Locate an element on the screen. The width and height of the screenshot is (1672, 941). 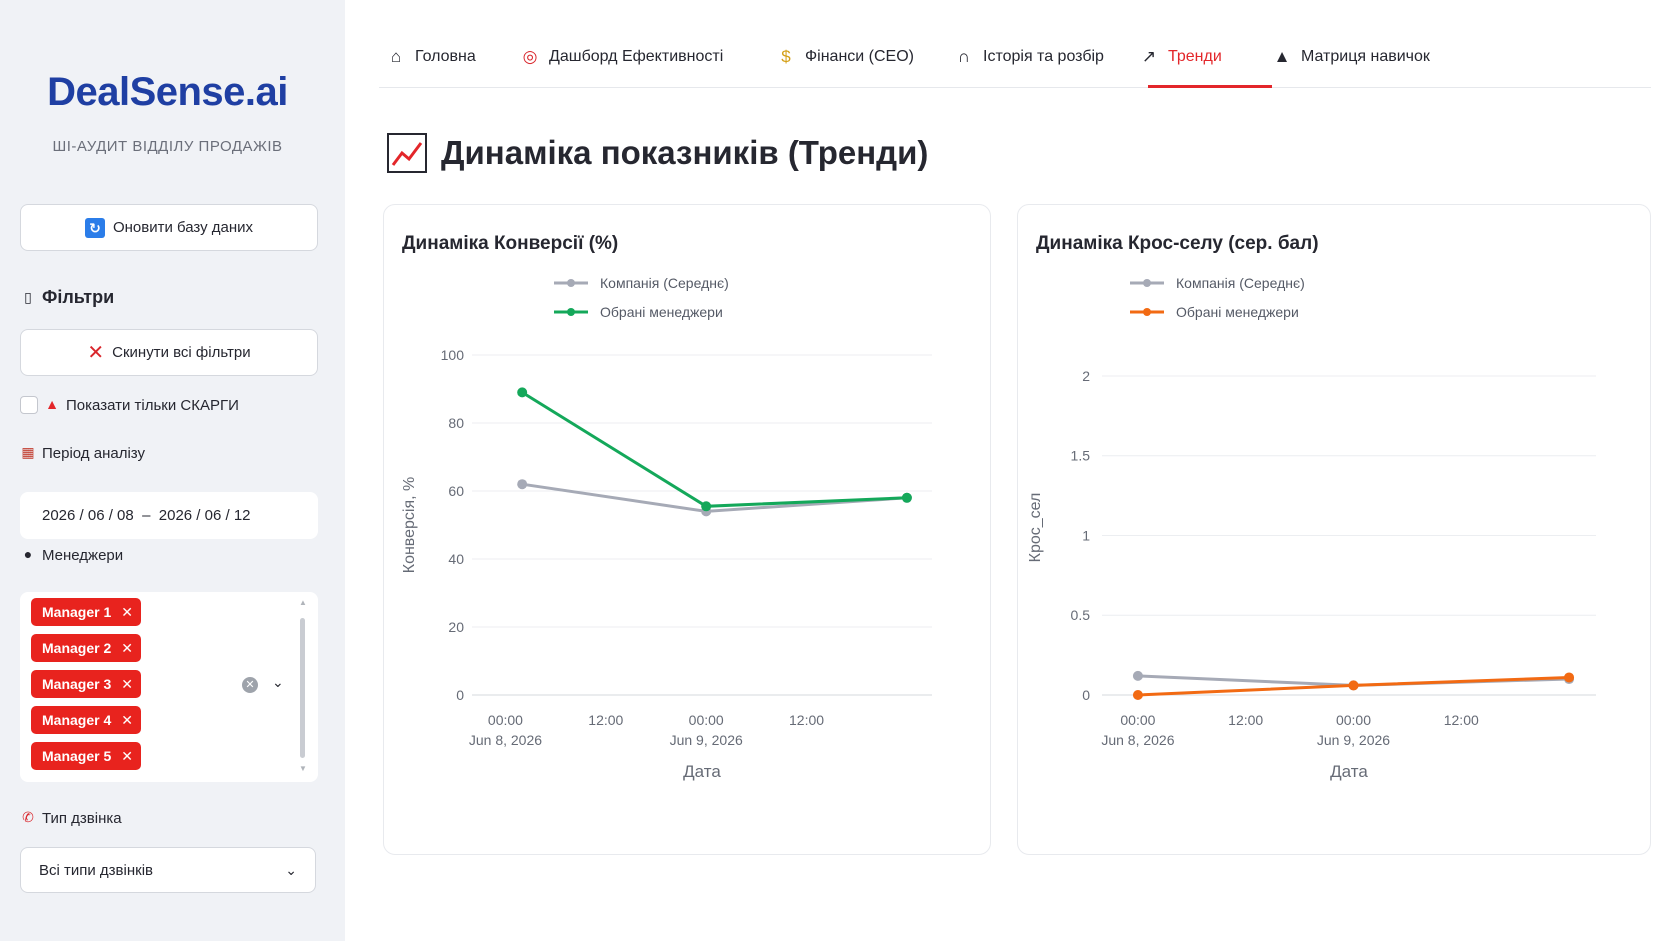
brand-tagline: ШІ-АУДИТ ВІДДІЛУ ПРОДАЖІВ is located at coordinates (167, 146).